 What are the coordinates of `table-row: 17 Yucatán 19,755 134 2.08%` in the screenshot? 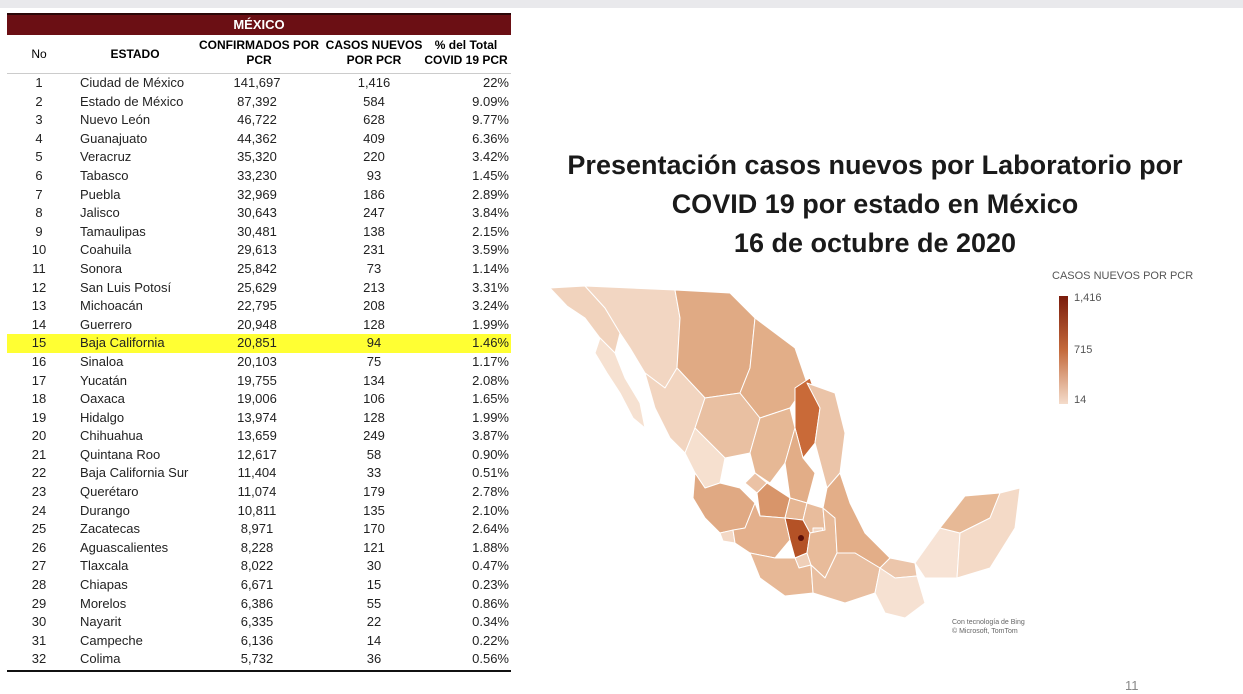 It's located at (259, 381).